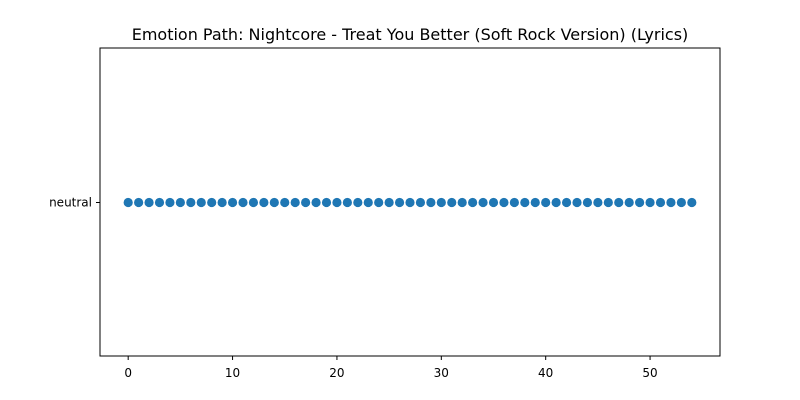 The image size is (800, 400). What do you see at coordinates (649, 373) in the screenshot?
I see `x-tick-label: 50` at bounding box center [649, 373].